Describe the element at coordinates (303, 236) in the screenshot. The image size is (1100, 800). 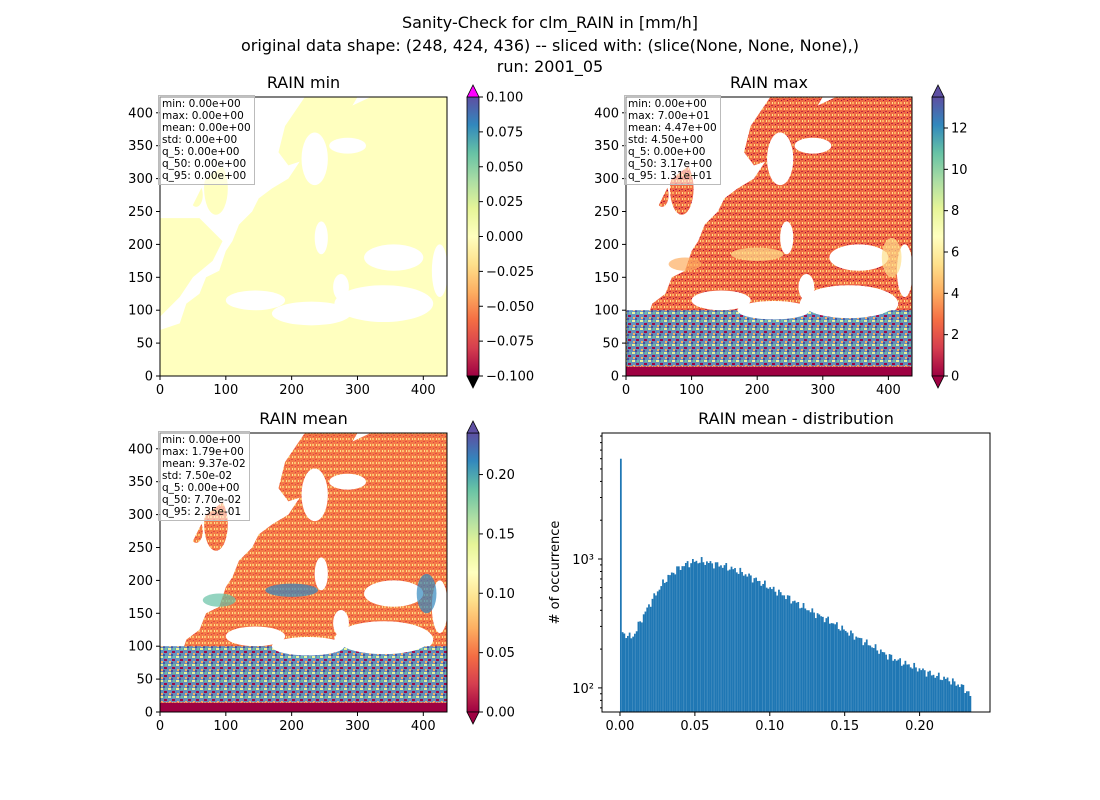
I see `axes-frame` at that location.